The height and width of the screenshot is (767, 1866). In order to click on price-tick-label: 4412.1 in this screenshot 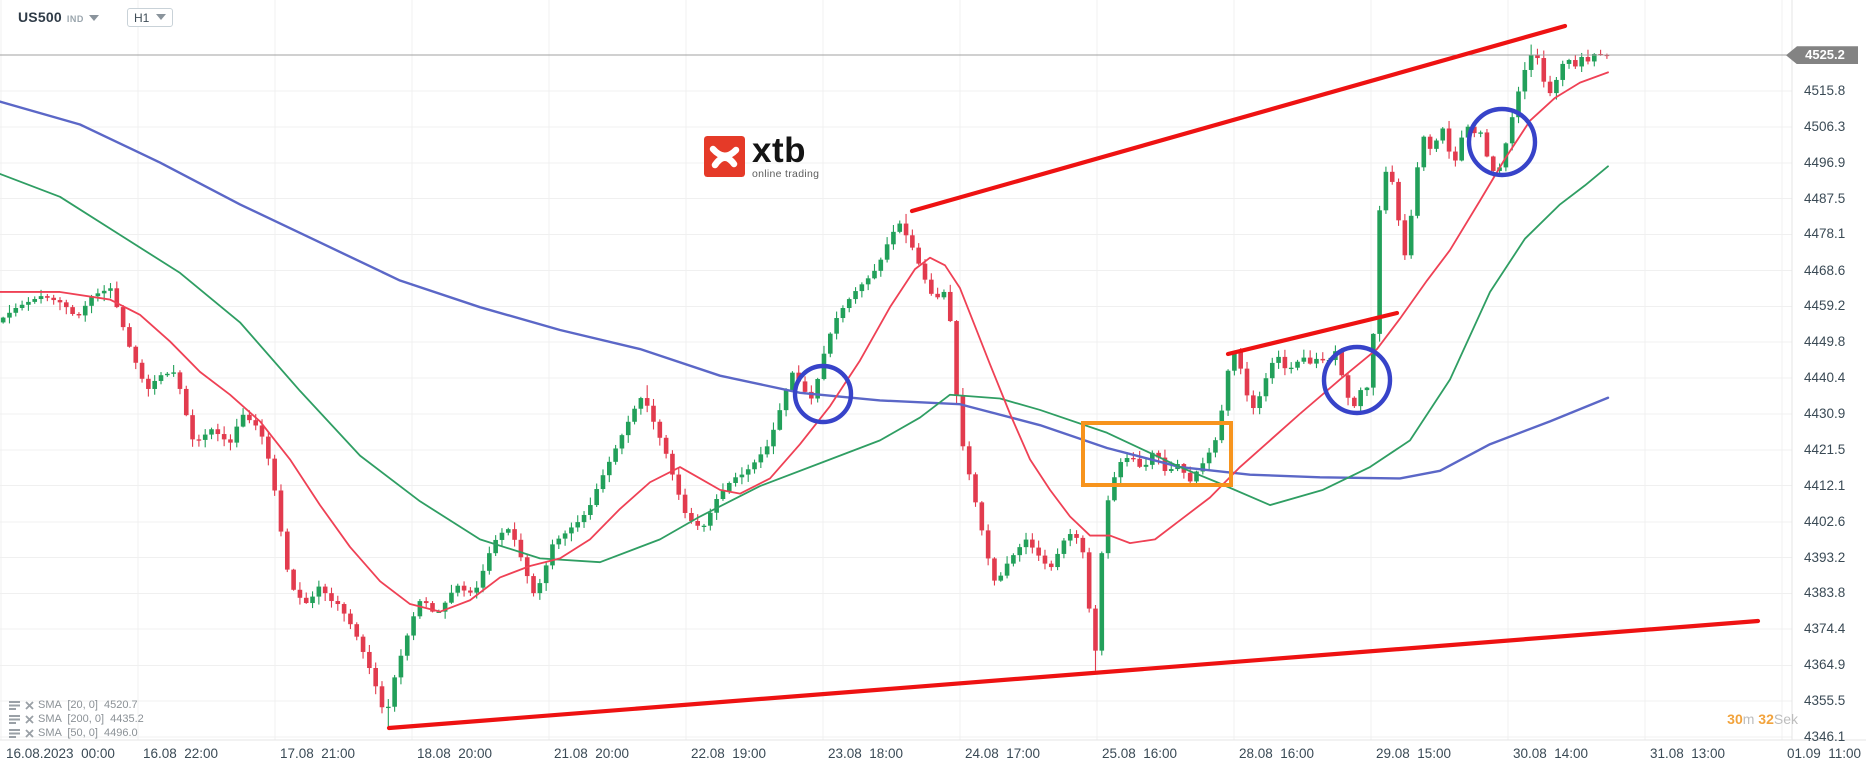, I will do `click(1825, 485)`.